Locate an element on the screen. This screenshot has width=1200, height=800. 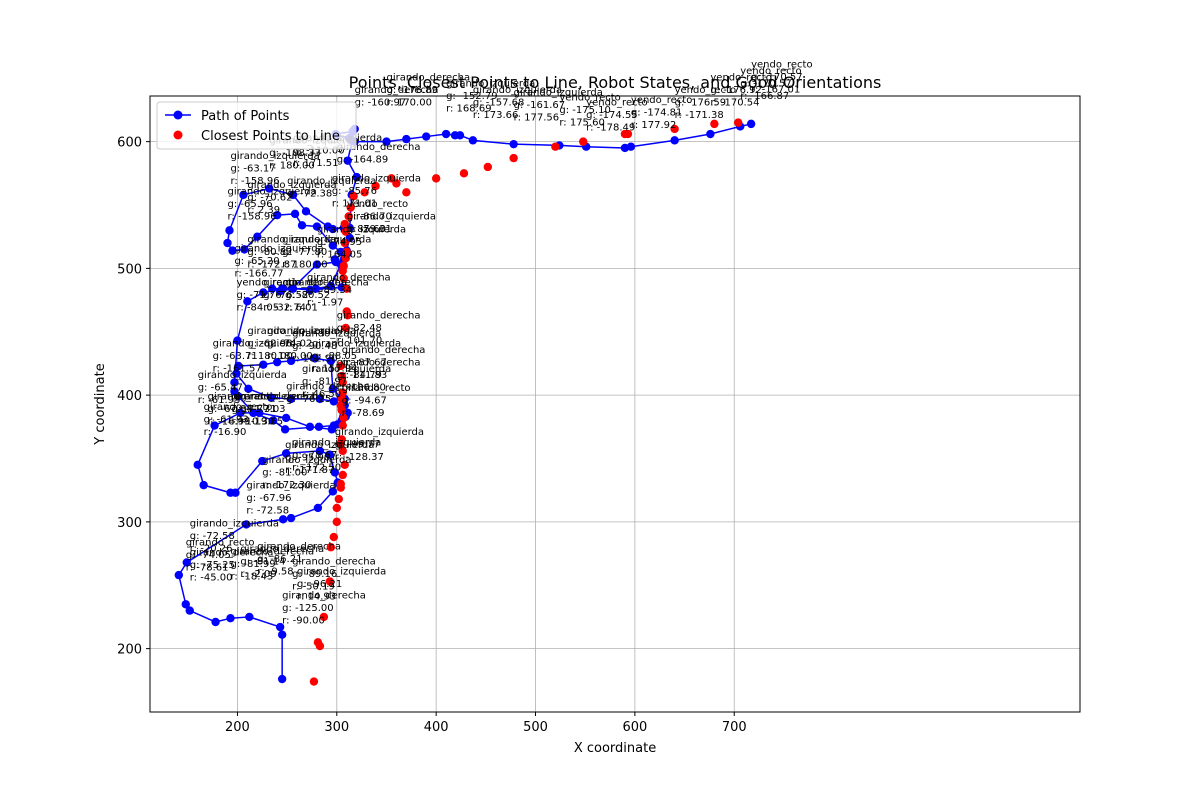
state-annotation-line: g: -90.48 is located at coordinates (314, 346).